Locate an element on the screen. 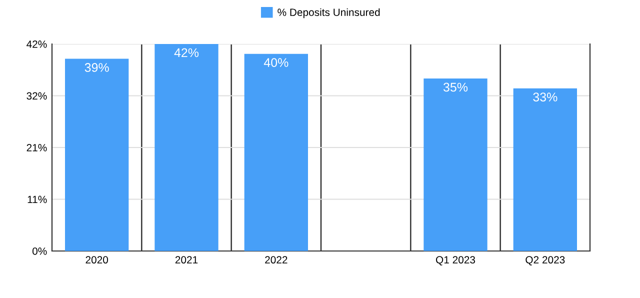 This screenshot has height=298, width=640. data-label: 35% is located at coordinates (455, 87).